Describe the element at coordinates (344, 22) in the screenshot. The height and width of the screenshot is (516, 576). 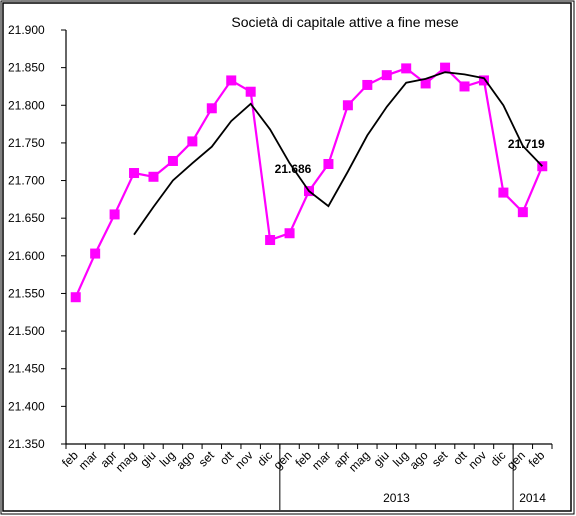
I see `chart-title: Società di capitale attive a fine mese` at that location.